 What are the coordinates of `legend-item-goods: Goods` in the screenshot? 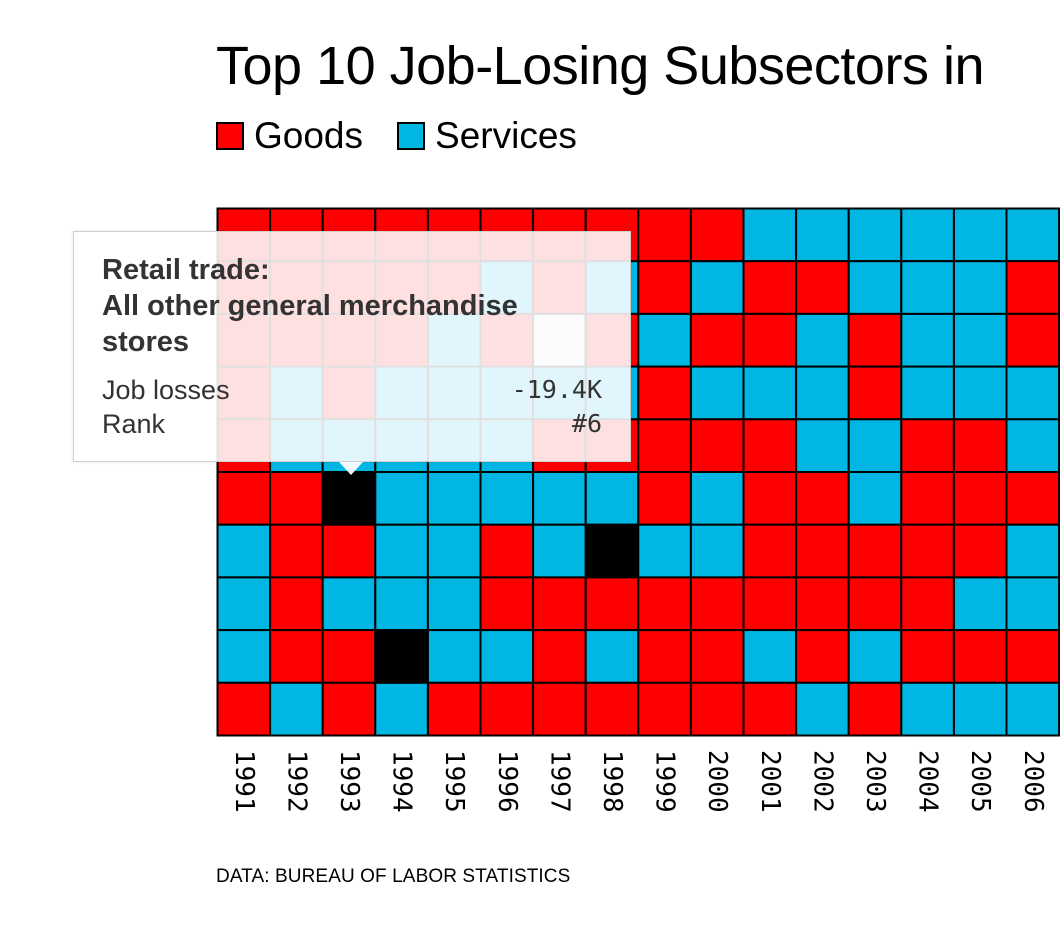 It's located at (289, 136).